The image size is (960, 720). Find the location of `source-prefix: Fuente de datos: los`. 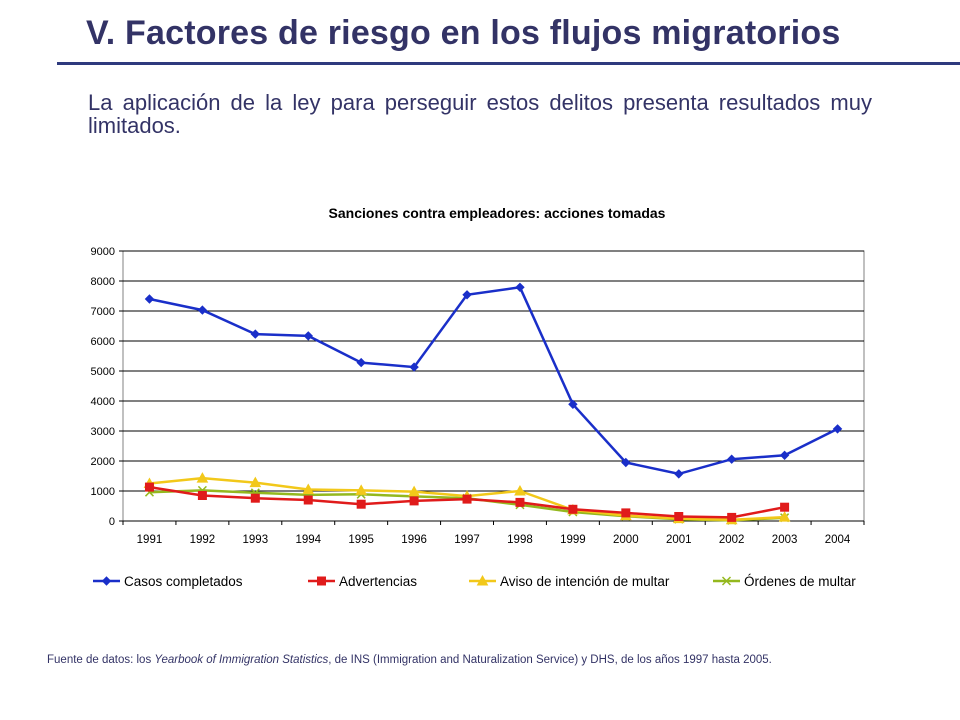

source-prefix: Fuente de datos: los is located at coordinates (101, 660).